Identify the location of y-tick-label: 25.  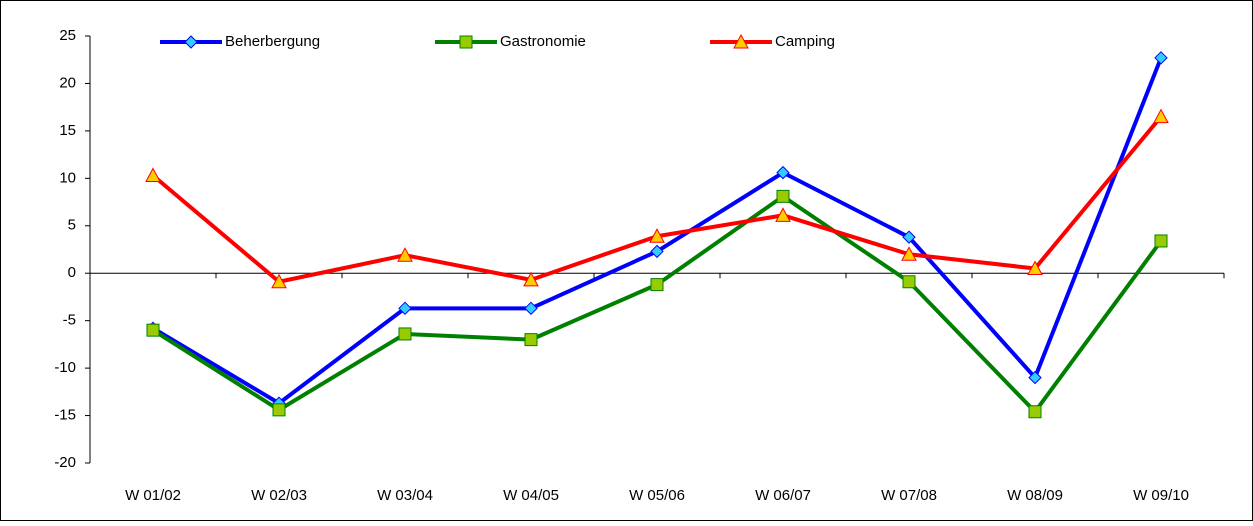
(67, 35).